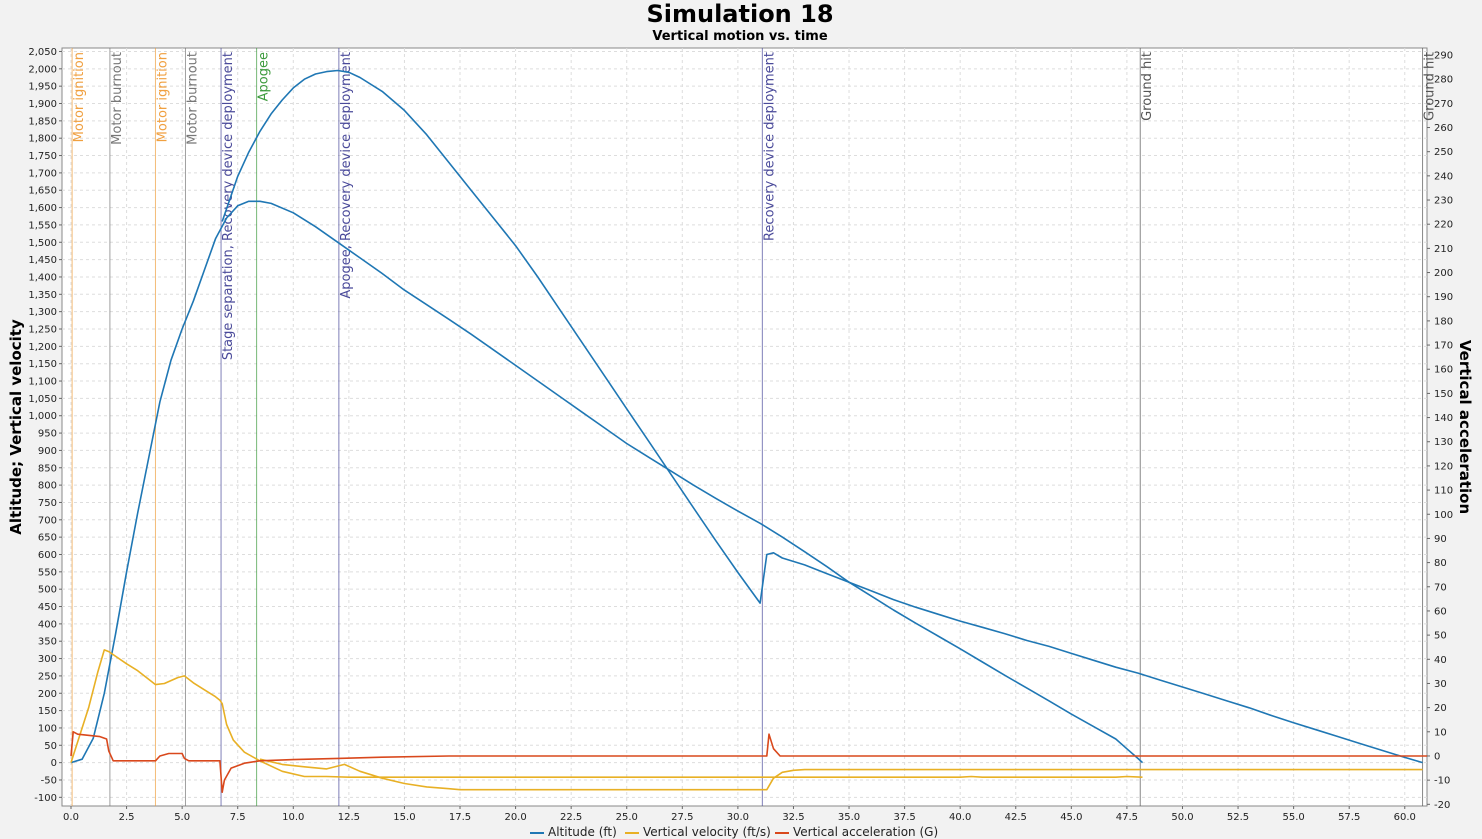  Describe the element at coordinates (738, 817) in the screenshot. I see `x-tick-label: 30.0` at that location.